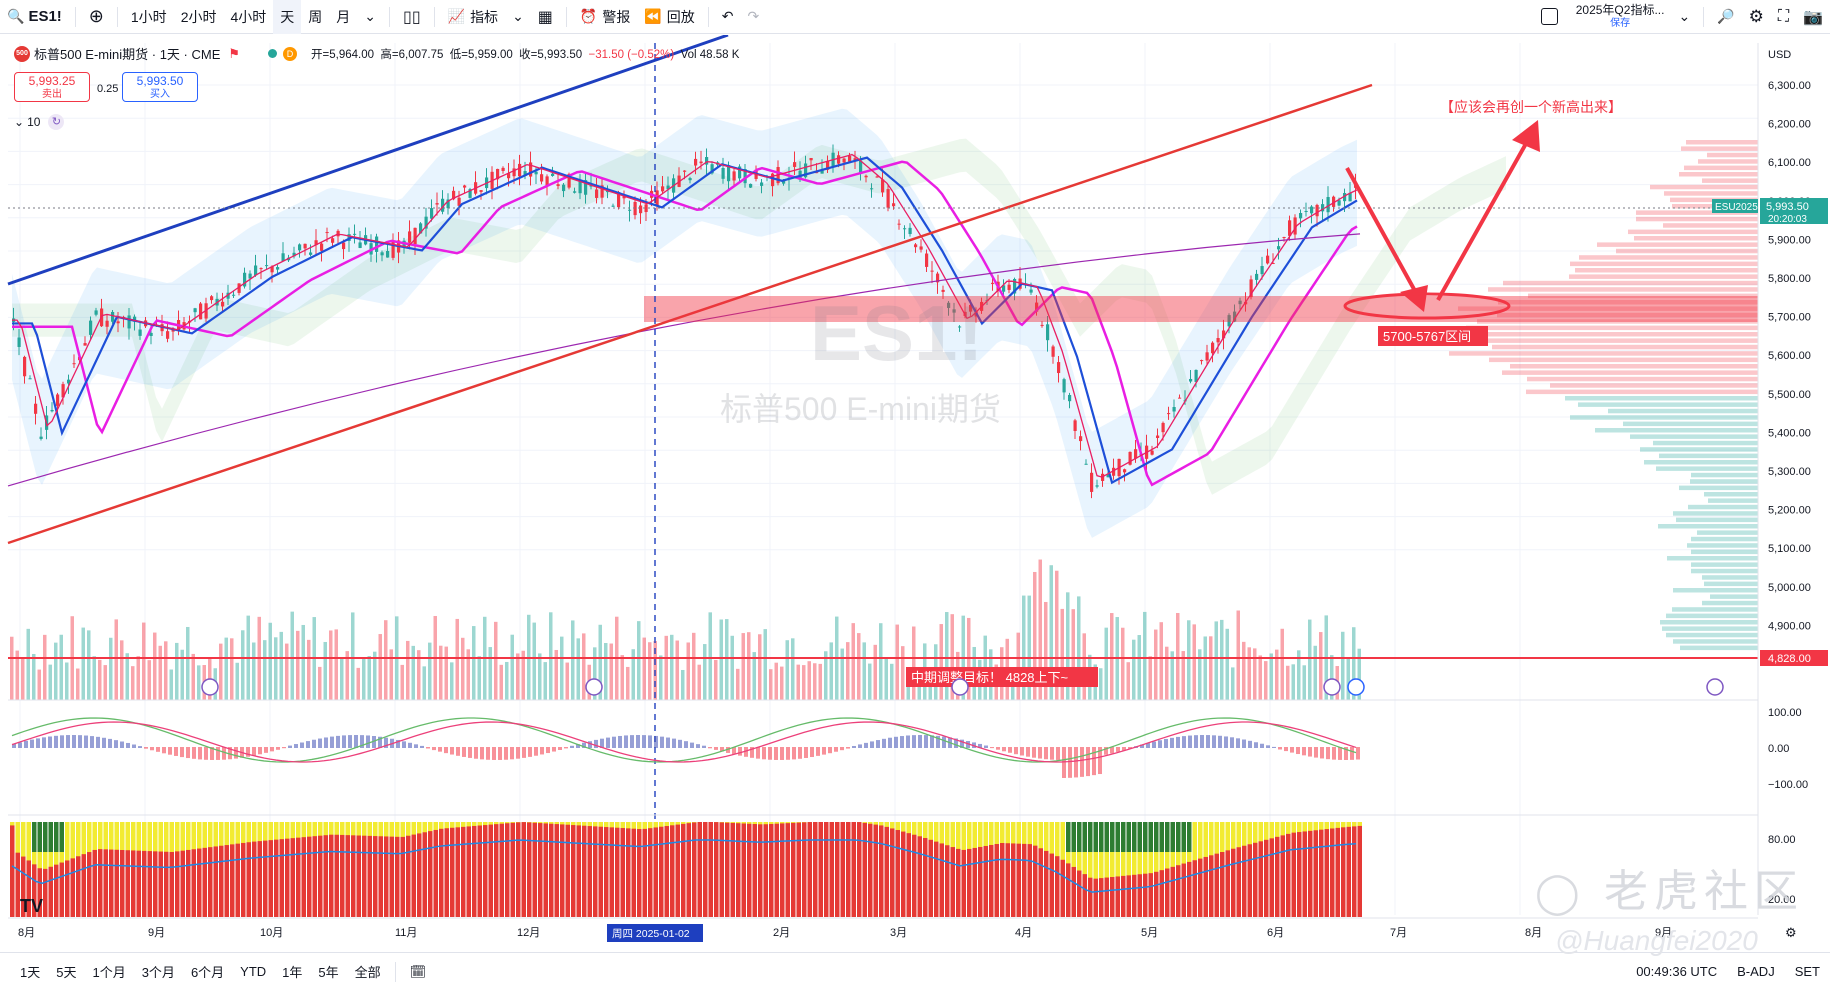 This screenshot has height=990, width=1830. Describe the element at coordinates (588, 16) in the screenshot. I see `alarm-clock-icon: ⏰` at that location.